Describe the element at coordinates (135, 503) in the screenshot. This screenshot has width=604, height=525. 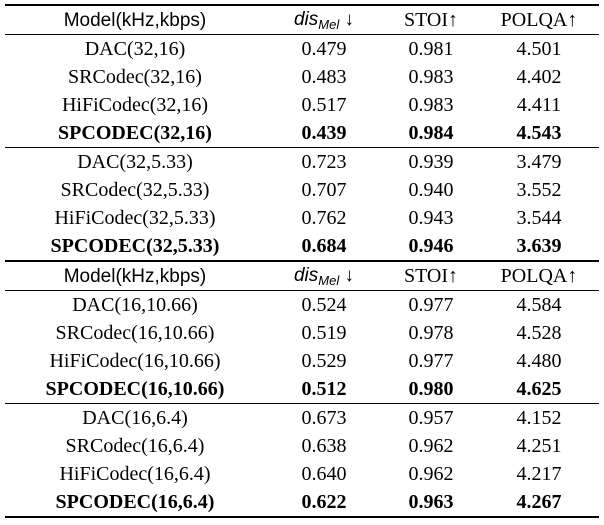
I see `cell-model: SPCODEC(16,6.4)` at that location.